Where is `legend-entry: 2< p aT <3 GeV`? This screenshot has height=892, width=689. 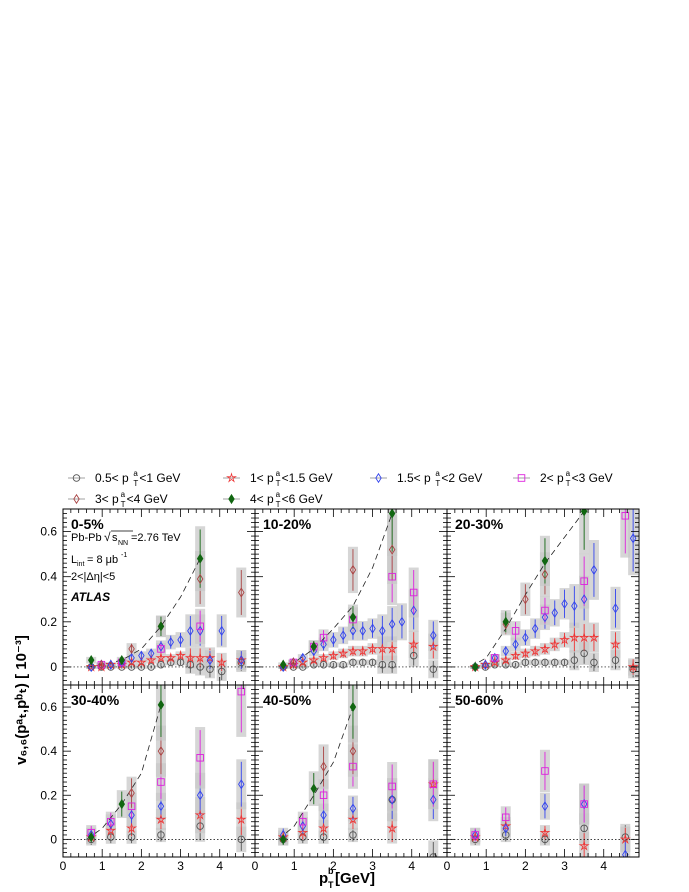
legend-entry: 2< p aT <3 GeV is located at coordinates (563, 478).